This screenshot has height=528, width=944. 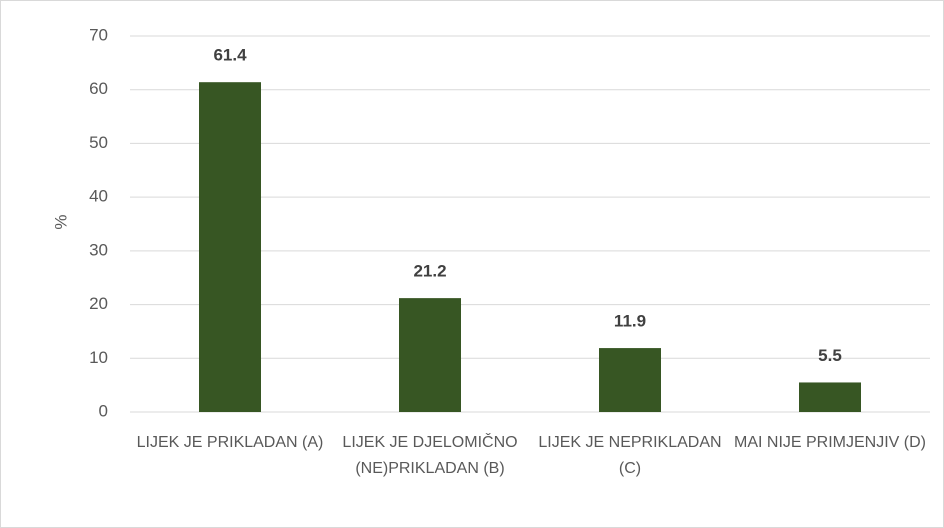 I want to click on y-tick-label: 20, so click(x=98, y=303).